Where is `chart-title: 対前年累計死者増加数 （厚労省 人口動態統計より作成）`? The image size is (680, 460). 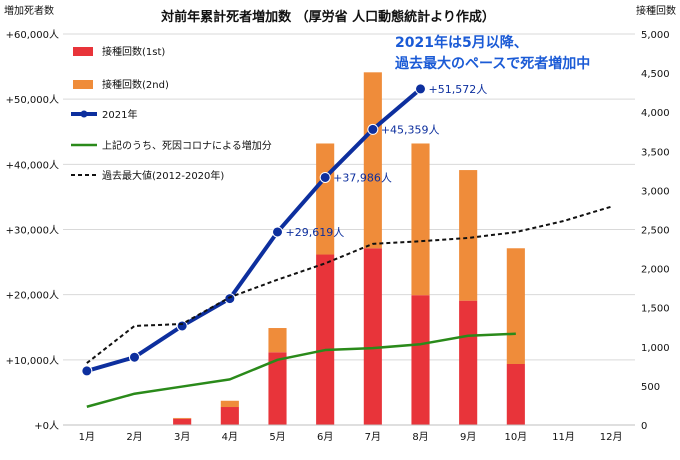 chart-title: 対前年累計死者増加数 （厚労省 人口動態統計より作成） is located at coordinates (327, 17).